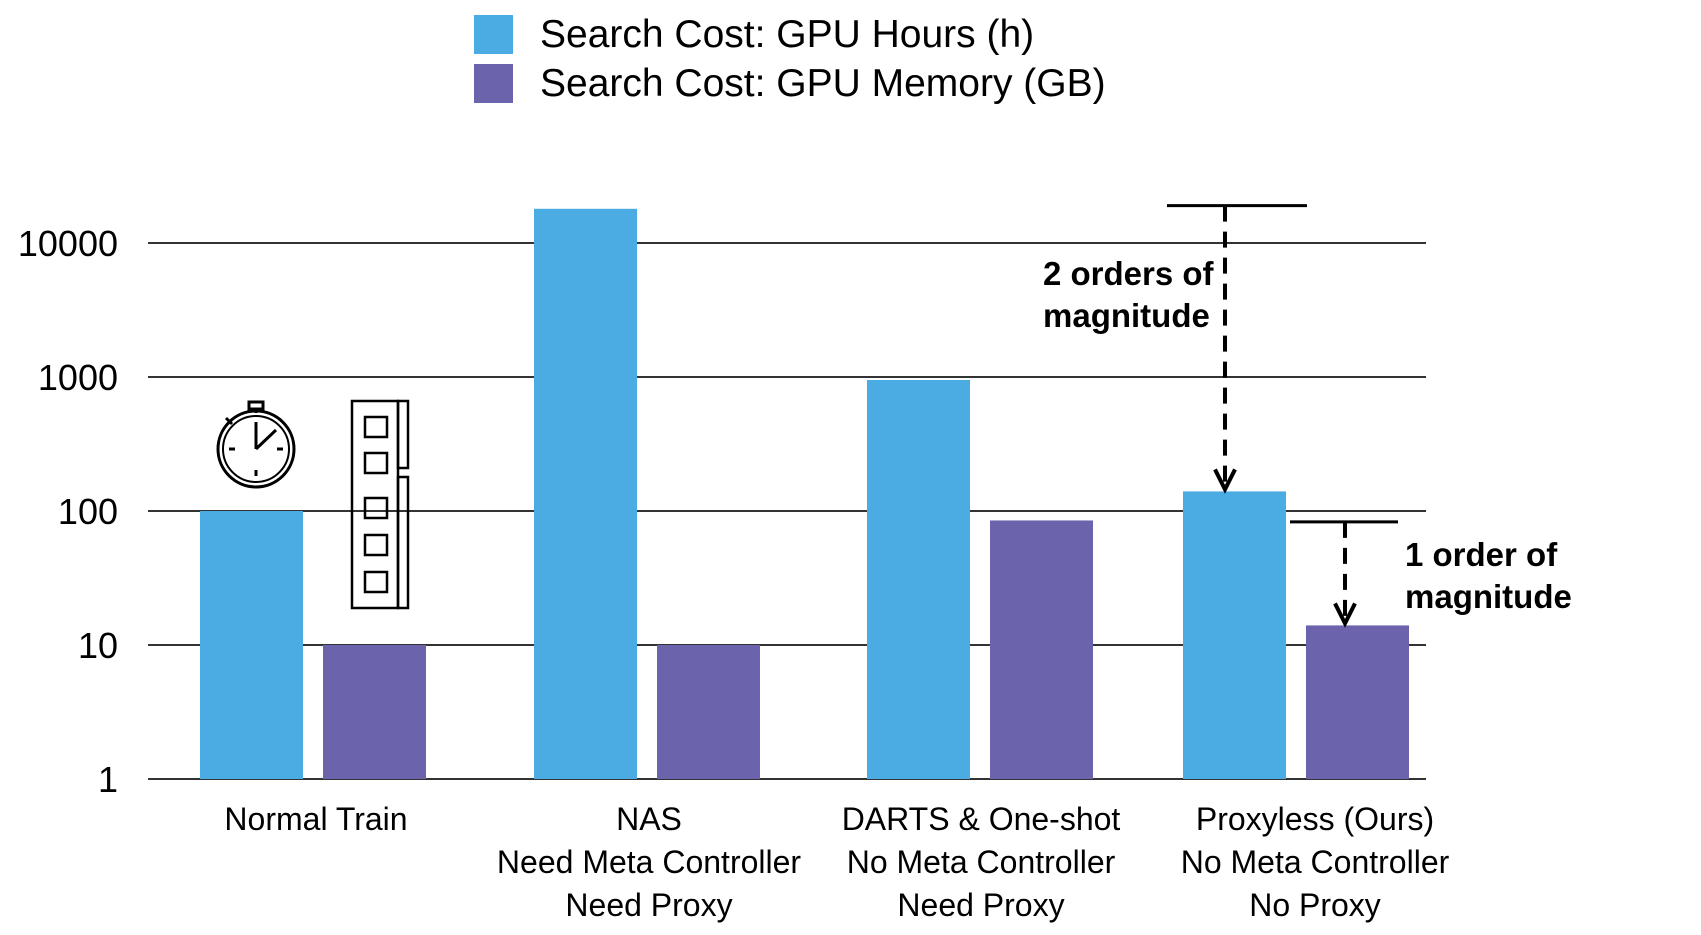 Image resolution: width=1701 pixels, height=935 pixels. Describe the element at coordinates (1481, 554) in the screenshot. I see `annotation-text: 1 order of` at that location.